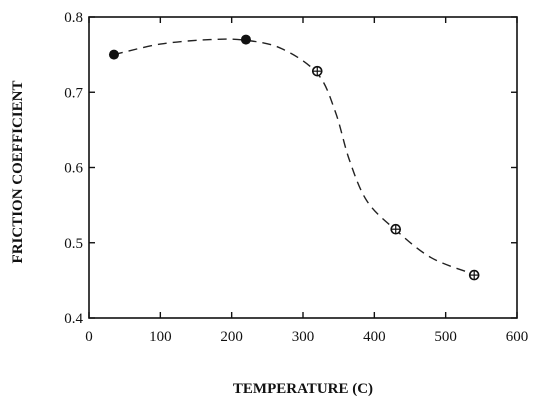 This screenshot has width=540, height=404. I want to click on y-axis-label: FRICTION COEFFICIENT, so click(18, 172).